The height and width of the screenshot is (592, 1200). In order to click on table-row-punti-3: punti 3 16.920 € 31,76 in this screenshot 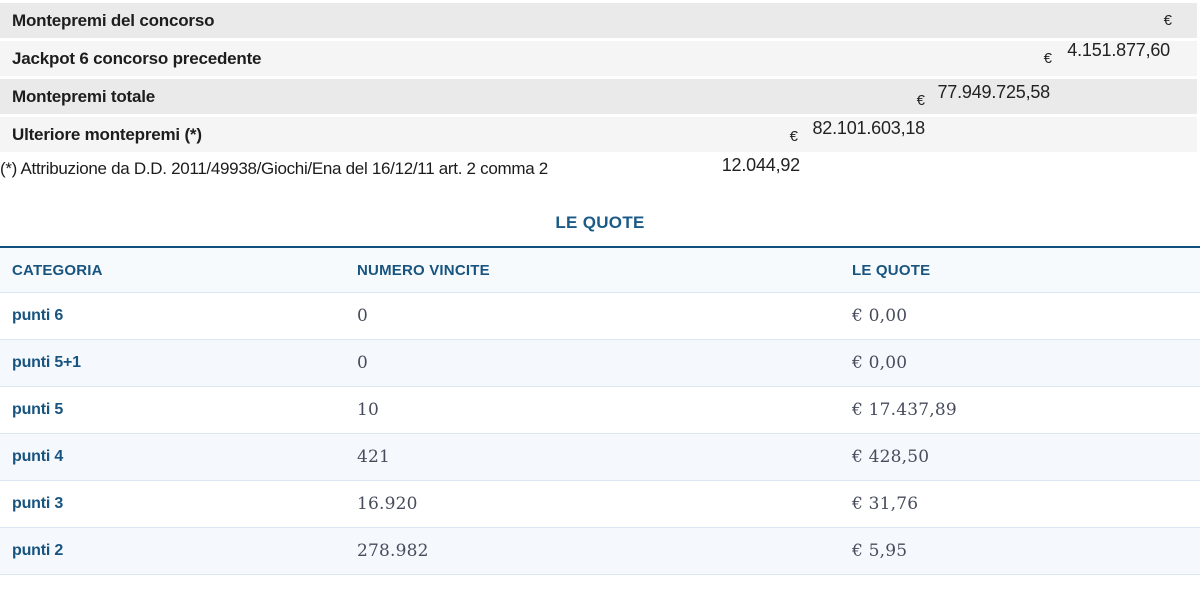, I will do `click(600, 504)`.